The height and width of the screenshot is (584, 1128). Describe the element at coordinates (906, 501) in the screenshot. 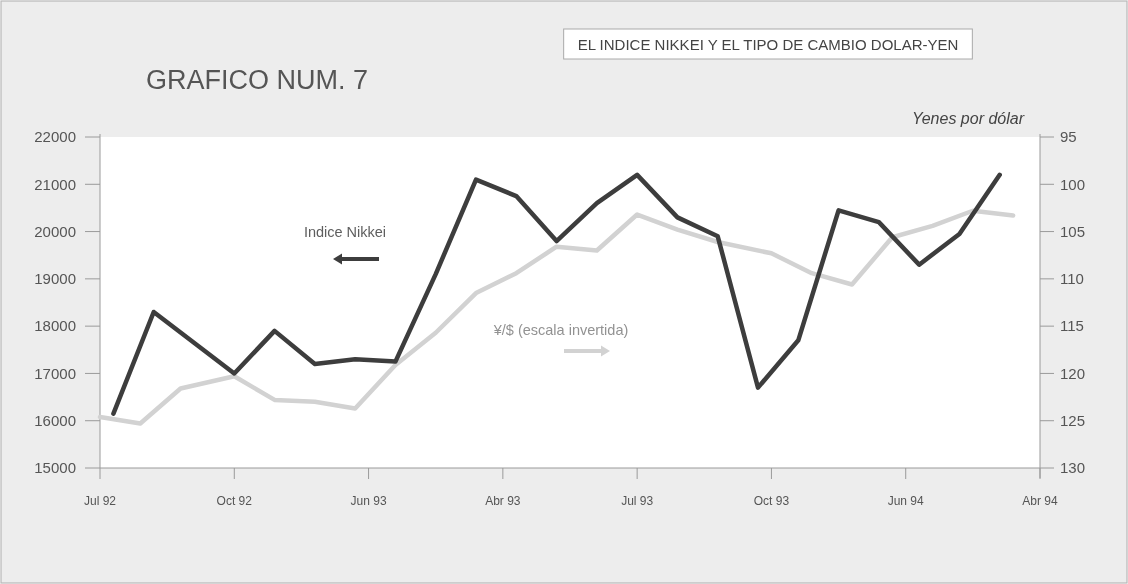

I see `x-tick-label: Jun 94` at that location.